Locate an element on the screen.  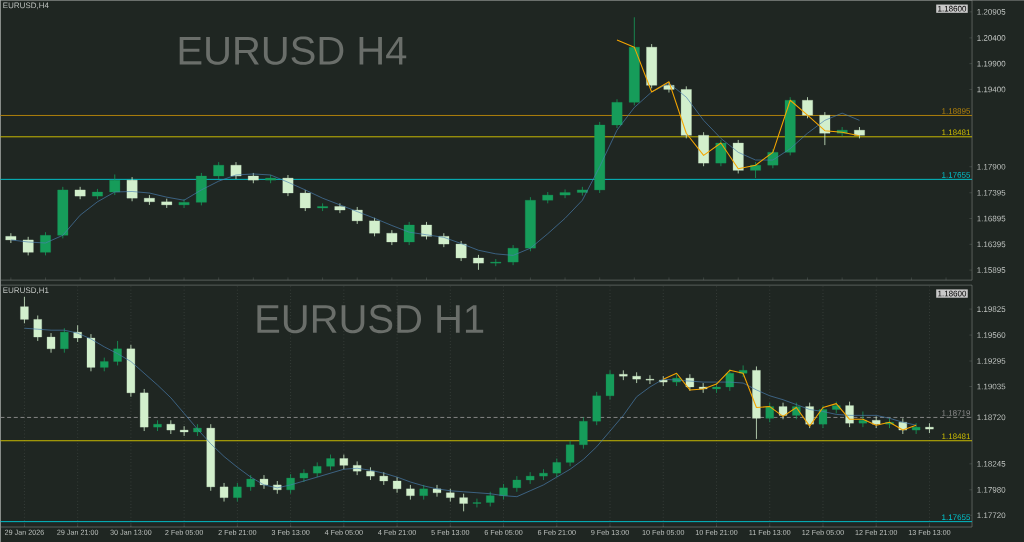
y-tick-label: 1.17395 is located at coordinates (991, 192).